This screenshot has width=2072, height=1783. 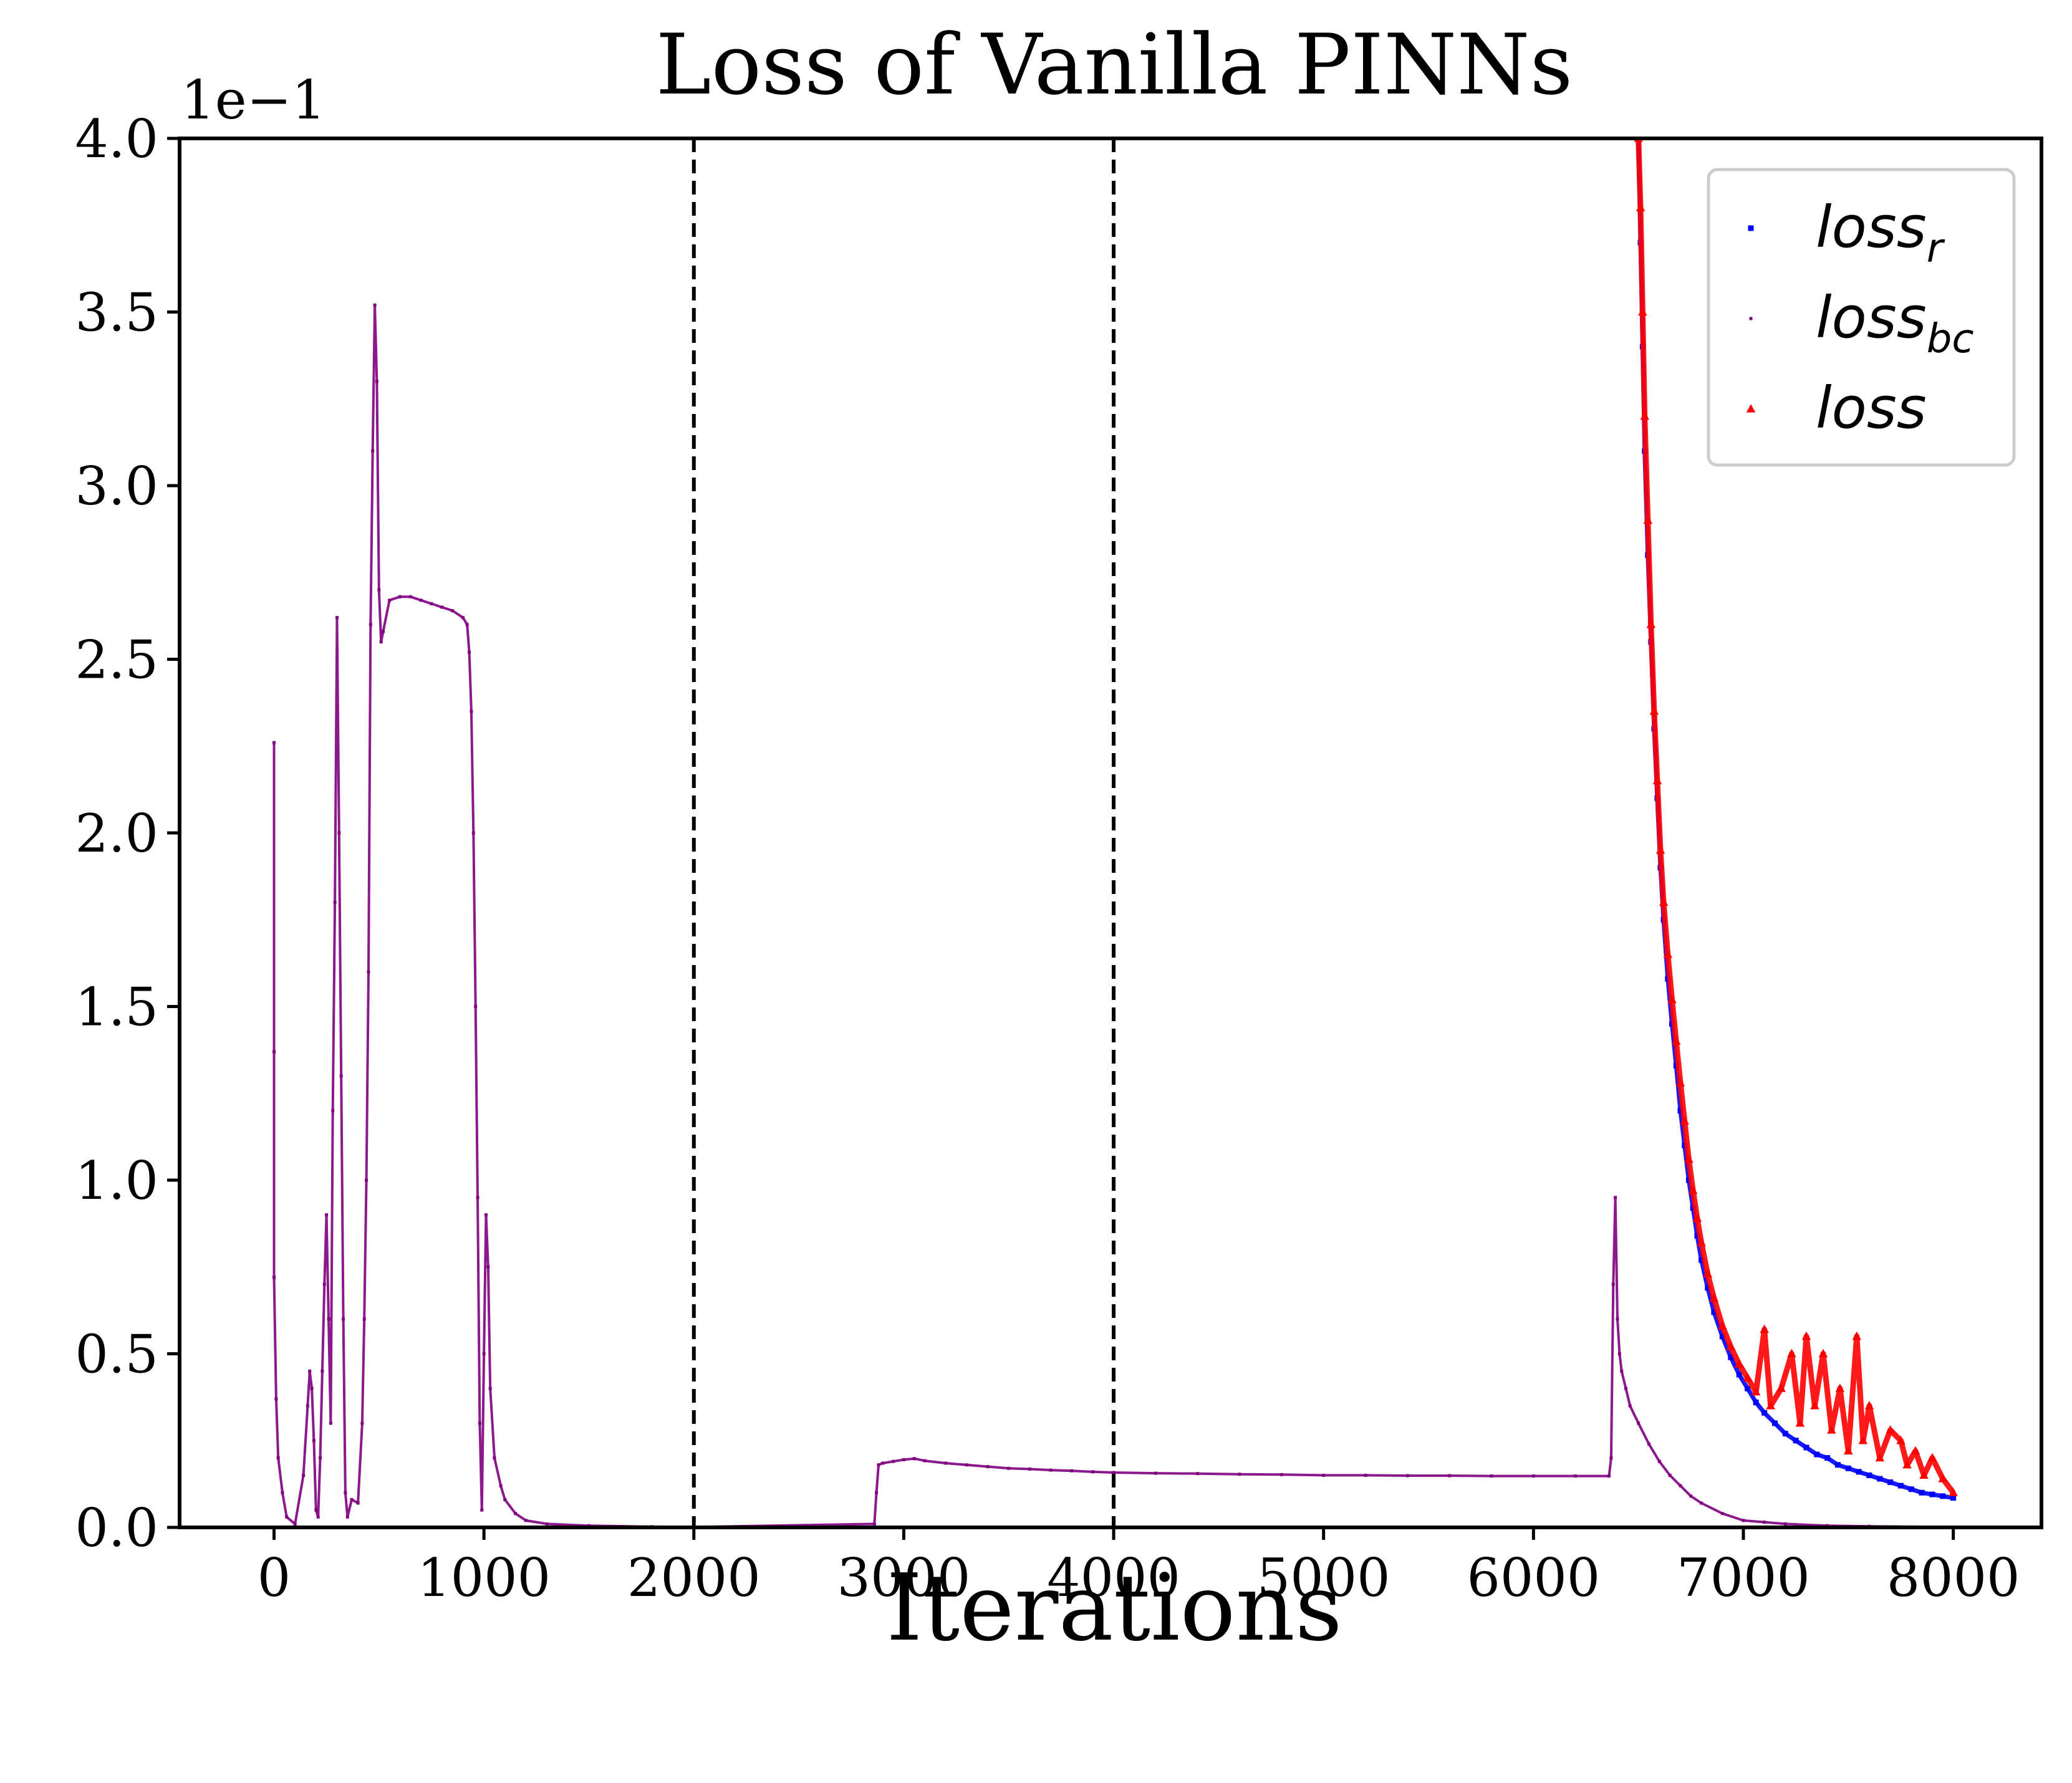 What do you see at coordinates (1323, 1577) in the screenshot?
I see `x-tick-label-5: 5000` at bounding box center [1323, 1577].